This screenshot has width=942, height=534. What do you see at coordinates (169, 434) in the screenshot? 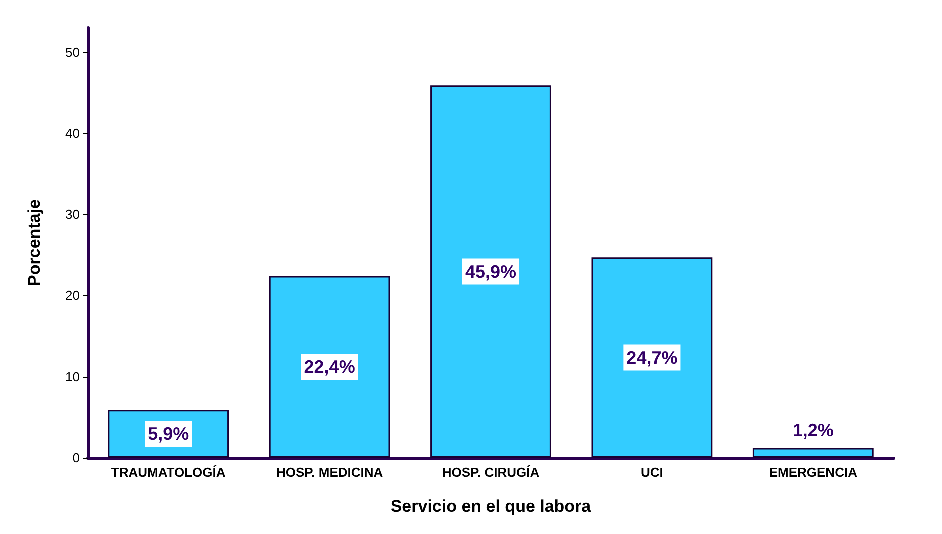
I see `data-label: 5,9%` at bounding box center [169, 434].